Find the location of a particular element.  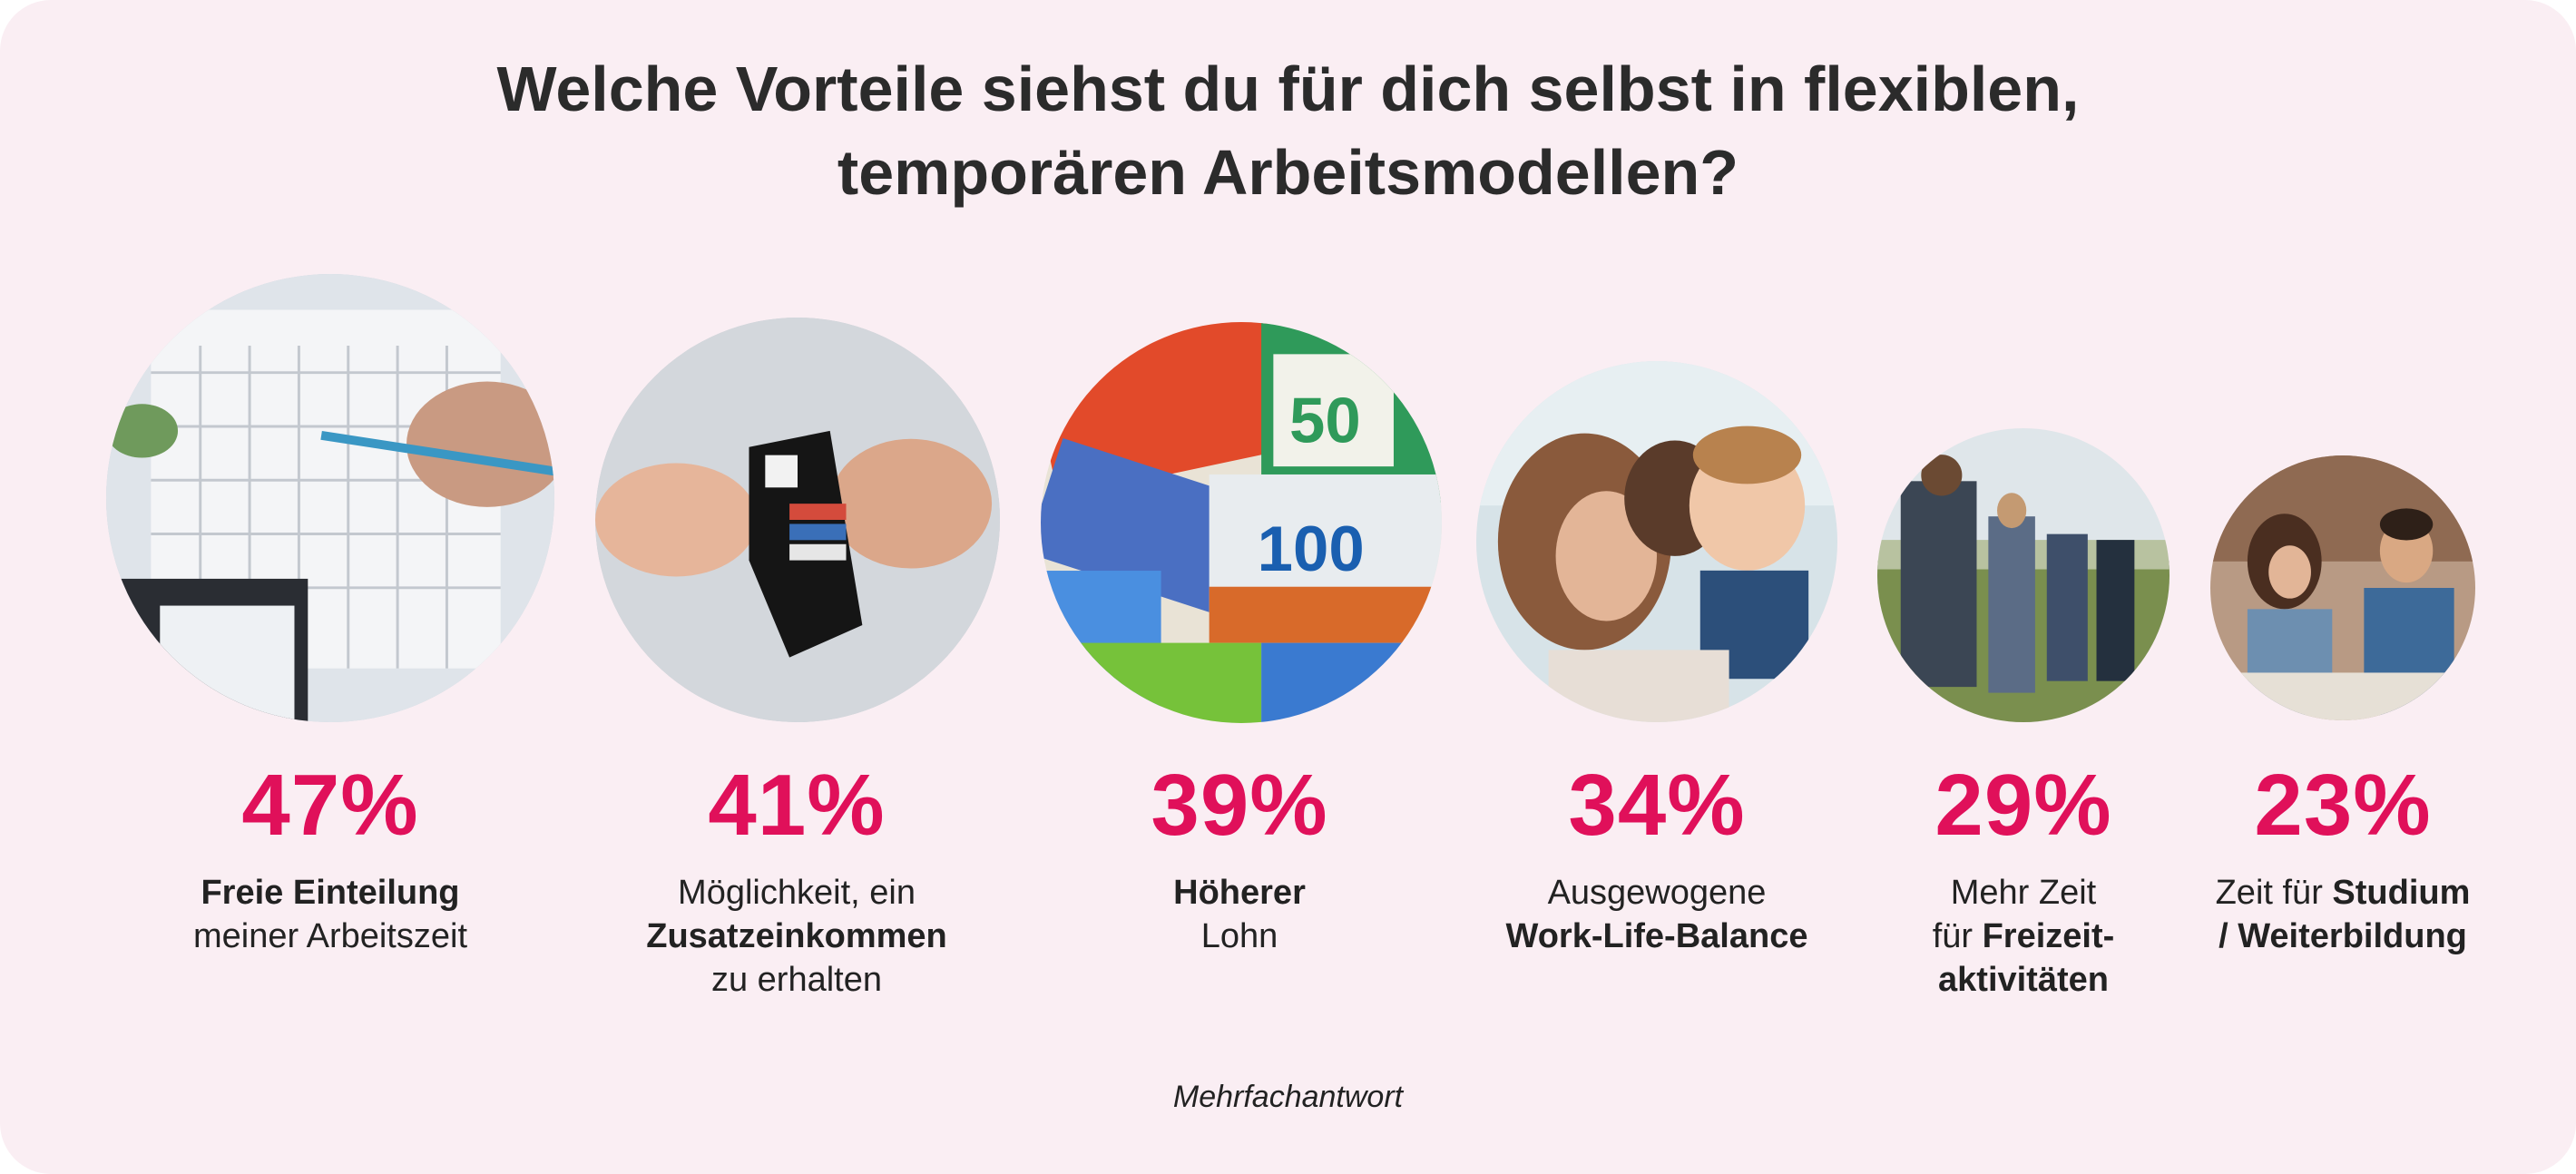

description-bold-text: / Weiterbildung is located at coordinates (2342, 936).